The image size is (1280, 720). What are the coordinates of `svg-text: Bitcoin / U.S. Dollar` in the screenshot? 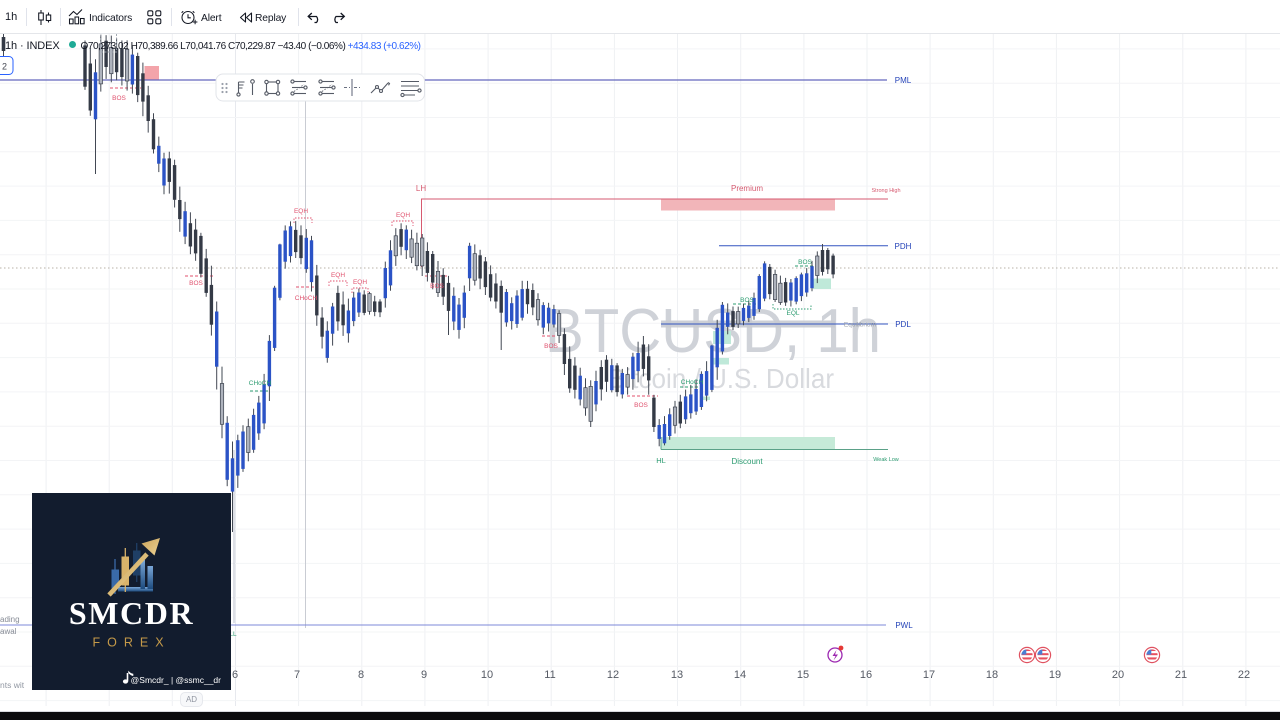 It's located at (721, 378).